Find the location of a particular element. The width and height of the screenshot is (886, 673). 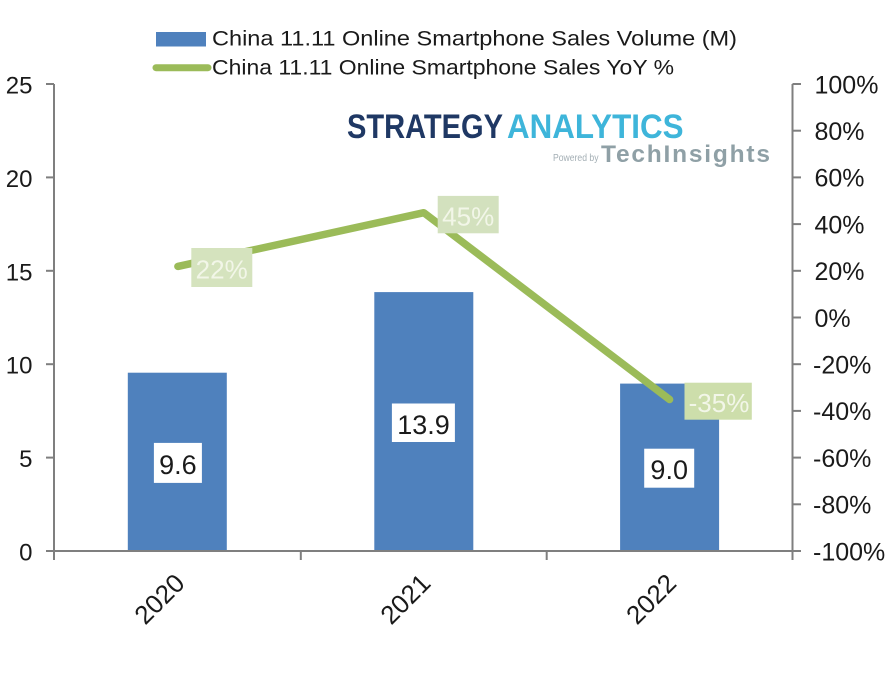

svg-text: 20% is located at coordinates (840, 272).